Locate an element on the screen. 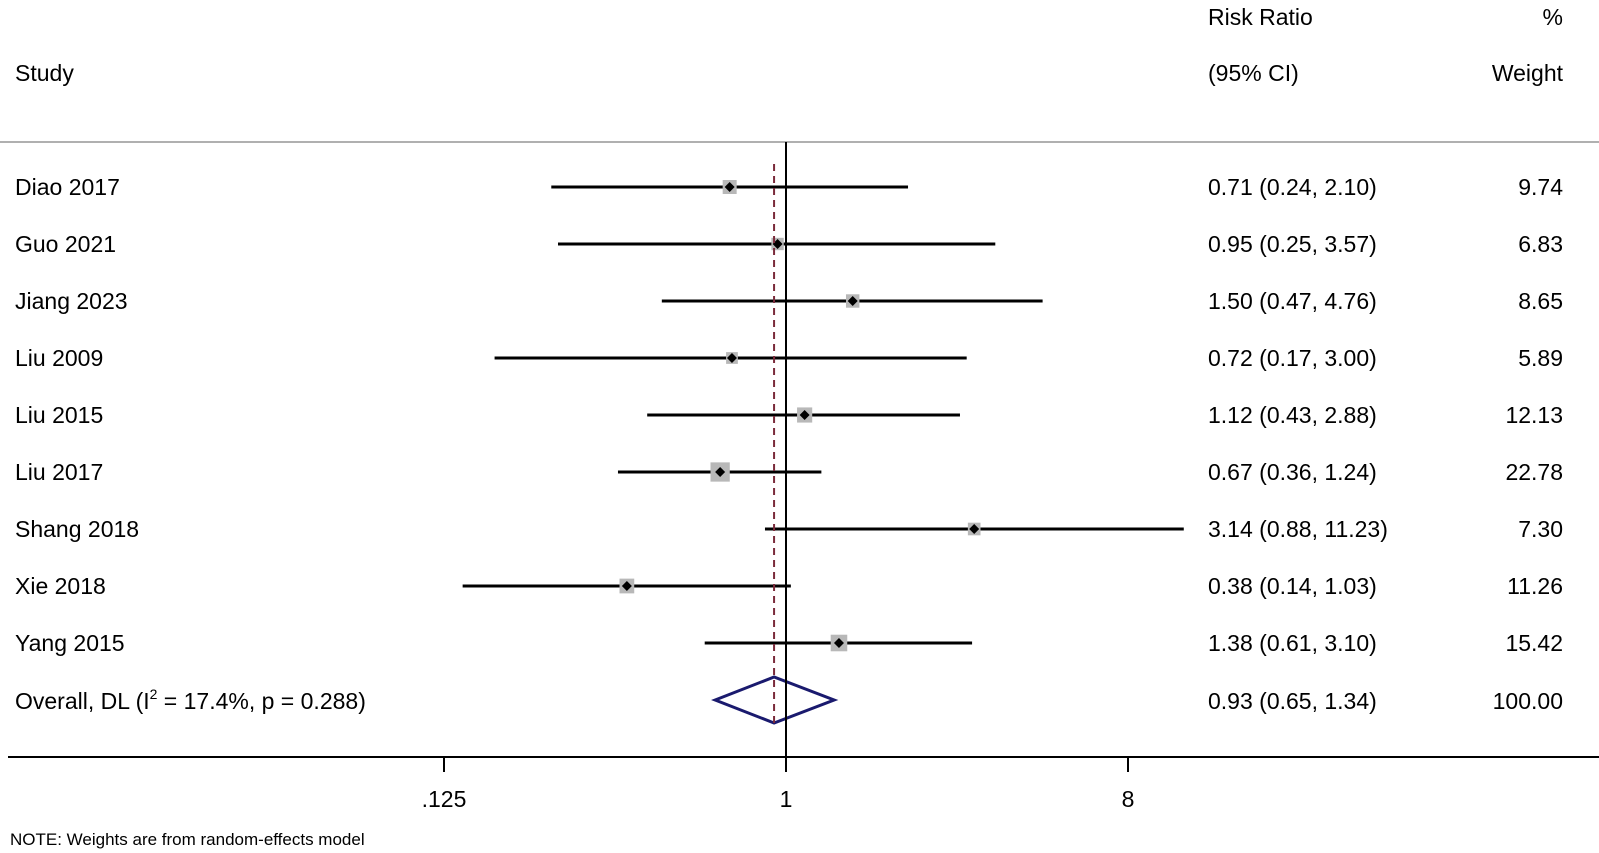 The image size is (1599, 853). study-name: Xie 2018 is located at coordinates (60, 586).